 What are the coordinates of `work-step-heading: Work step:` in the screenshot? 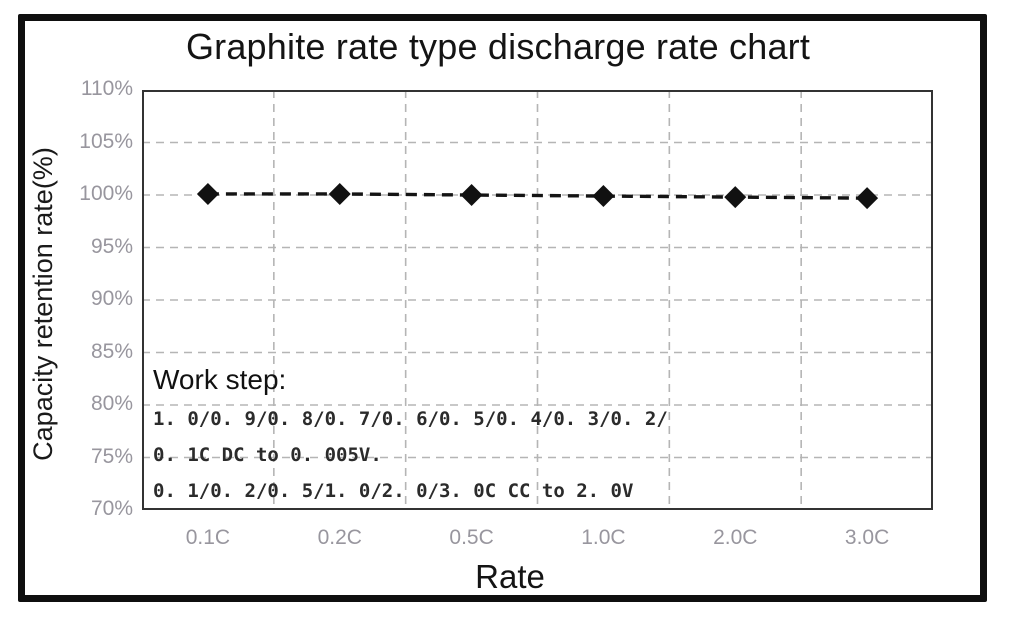 It's located at (220, 379).